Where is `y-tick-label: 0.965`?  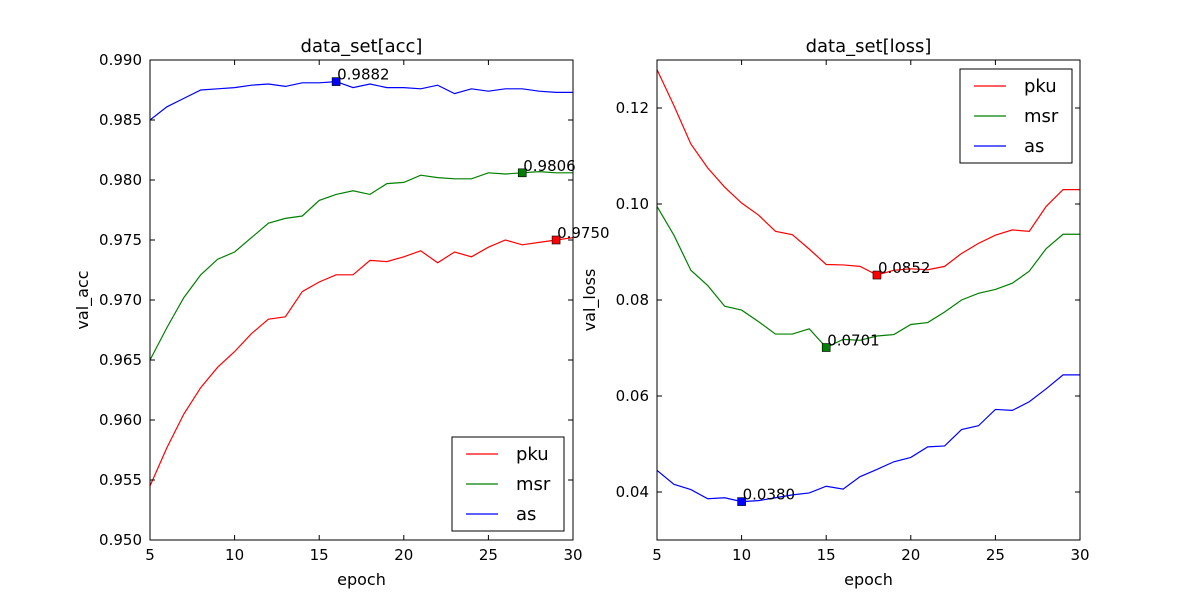
y-tick-label: 0.965 is located at coordinates (120, 360).